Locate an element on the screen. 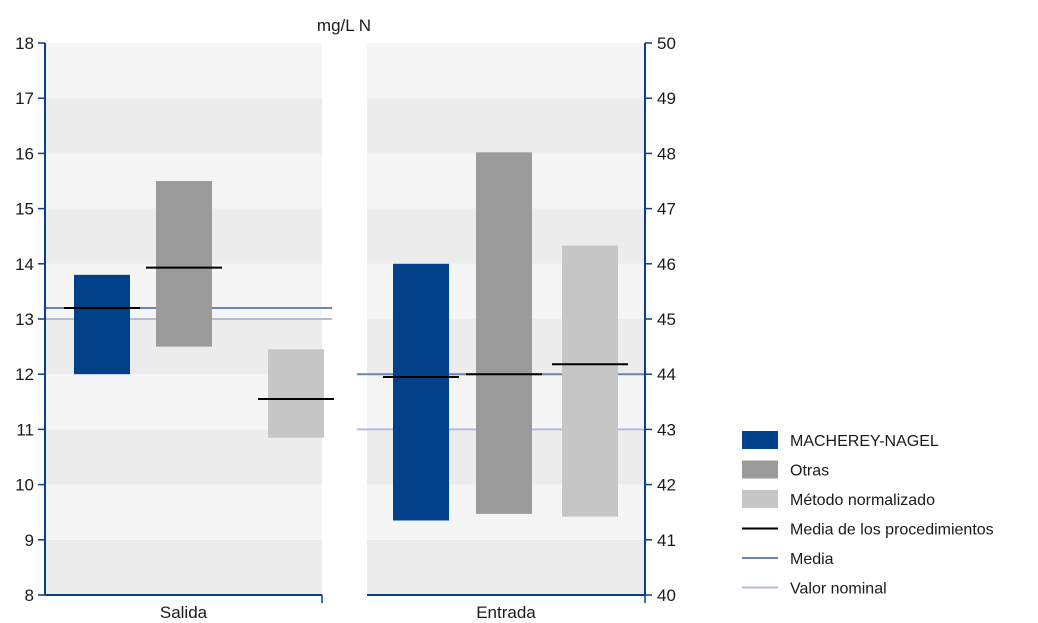 This screenshot has height=623, width=1038. left-tick-label-14: 14 is located at coordinates (24, 264).